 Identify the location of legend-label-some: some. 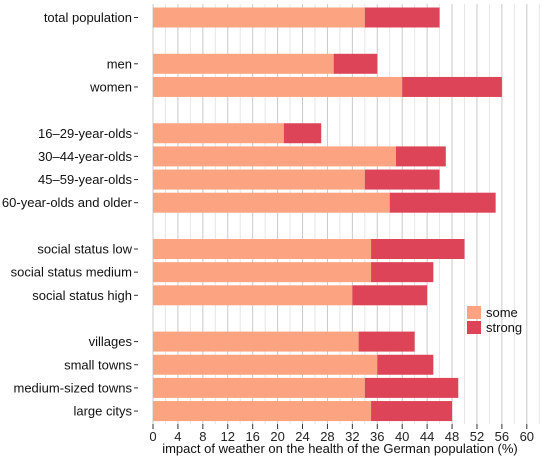
(502, 312).